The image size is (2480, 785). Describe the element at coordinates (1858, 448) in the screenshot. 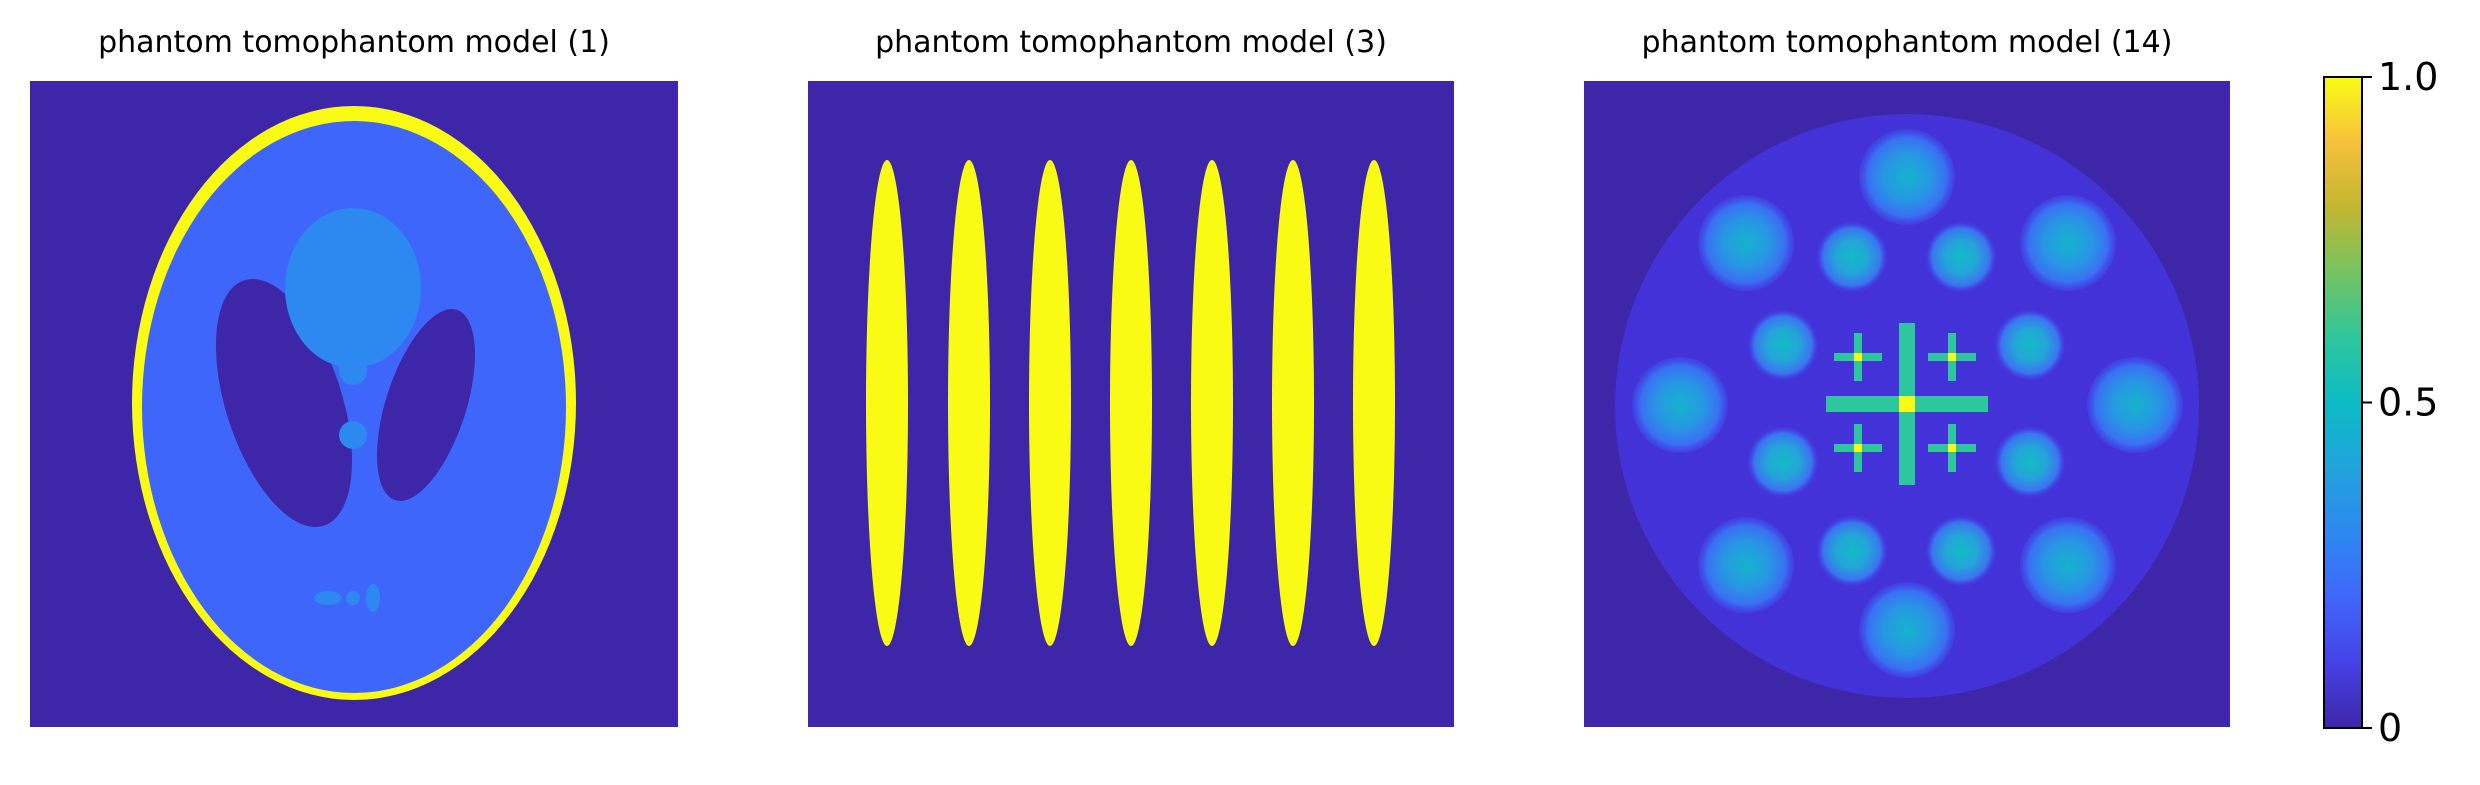

I see `small-cross-bottom-left` at that location.